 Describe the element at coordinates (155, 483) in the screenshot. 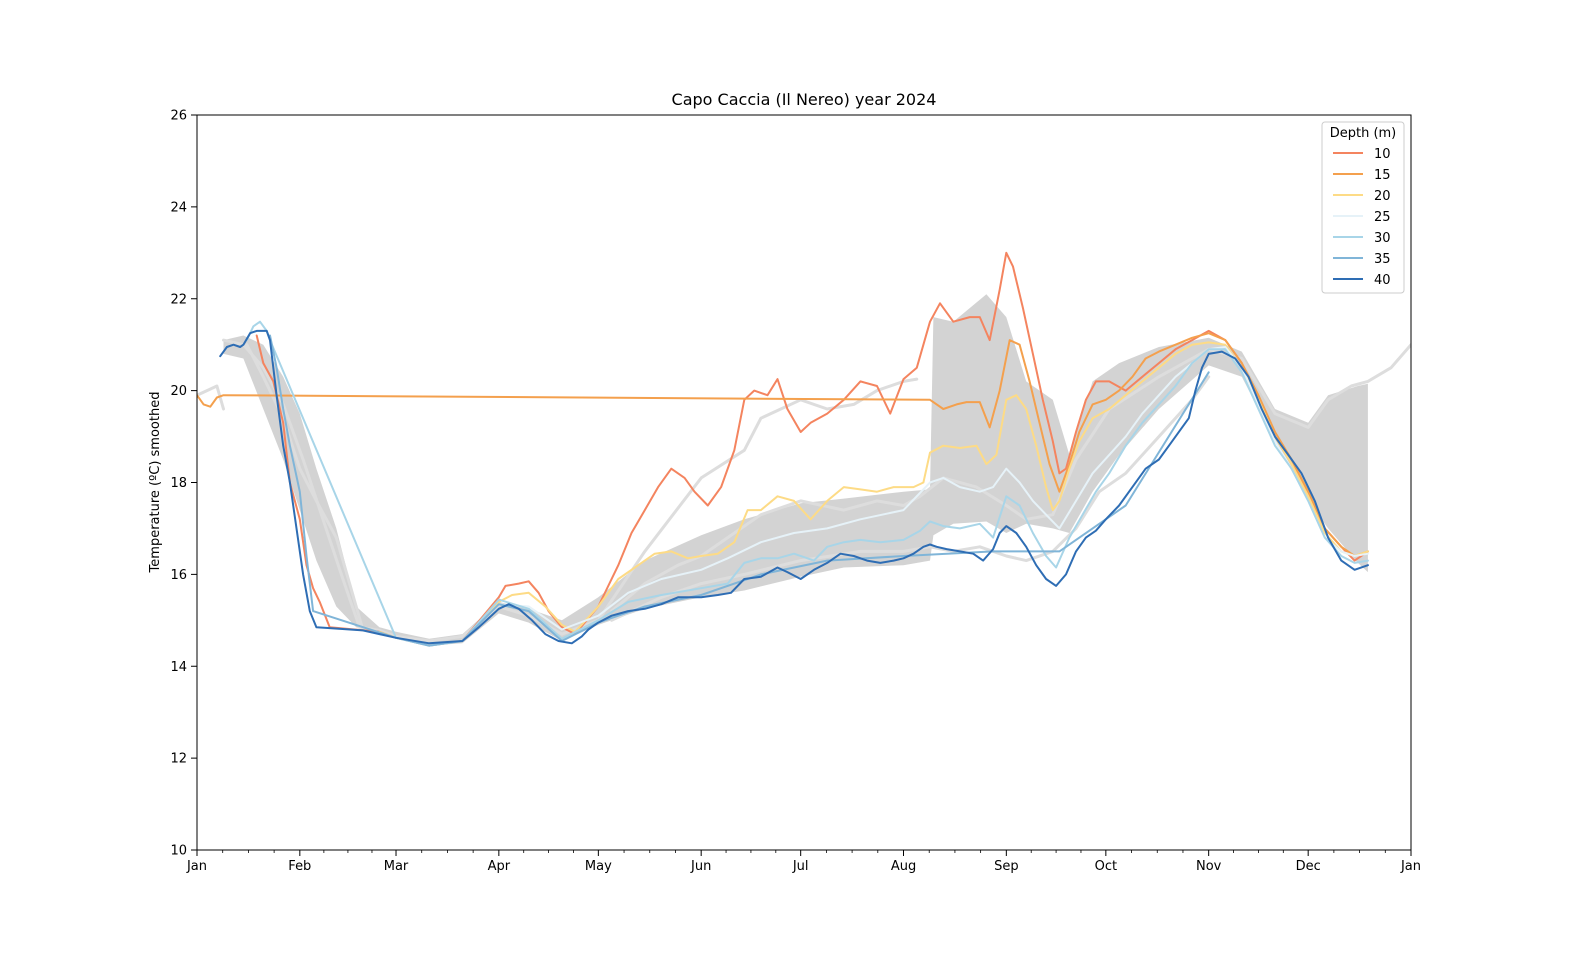

I see `y-axis-label: Temperature (ºC) smoothed` at that location.